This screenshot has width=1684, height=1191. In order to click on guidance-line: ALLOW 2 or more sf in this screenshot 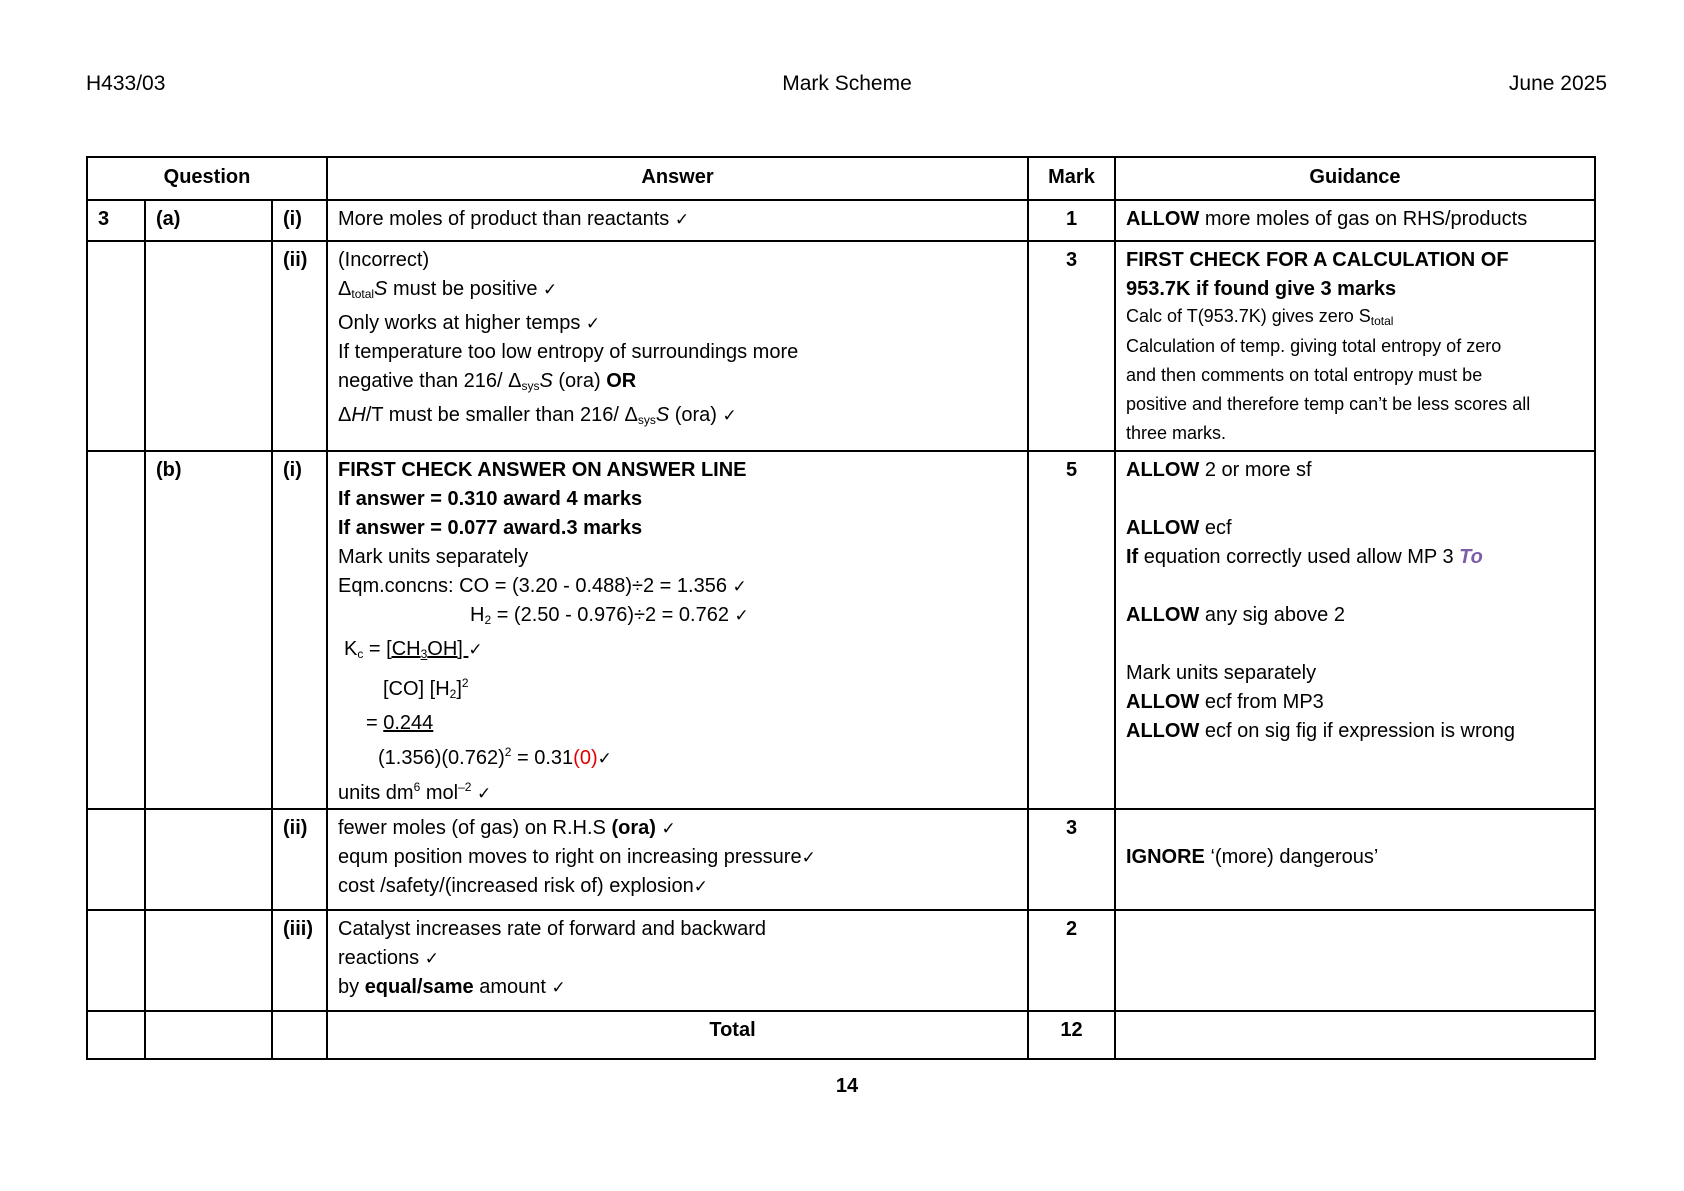, I will do `click(1355, 470)`.